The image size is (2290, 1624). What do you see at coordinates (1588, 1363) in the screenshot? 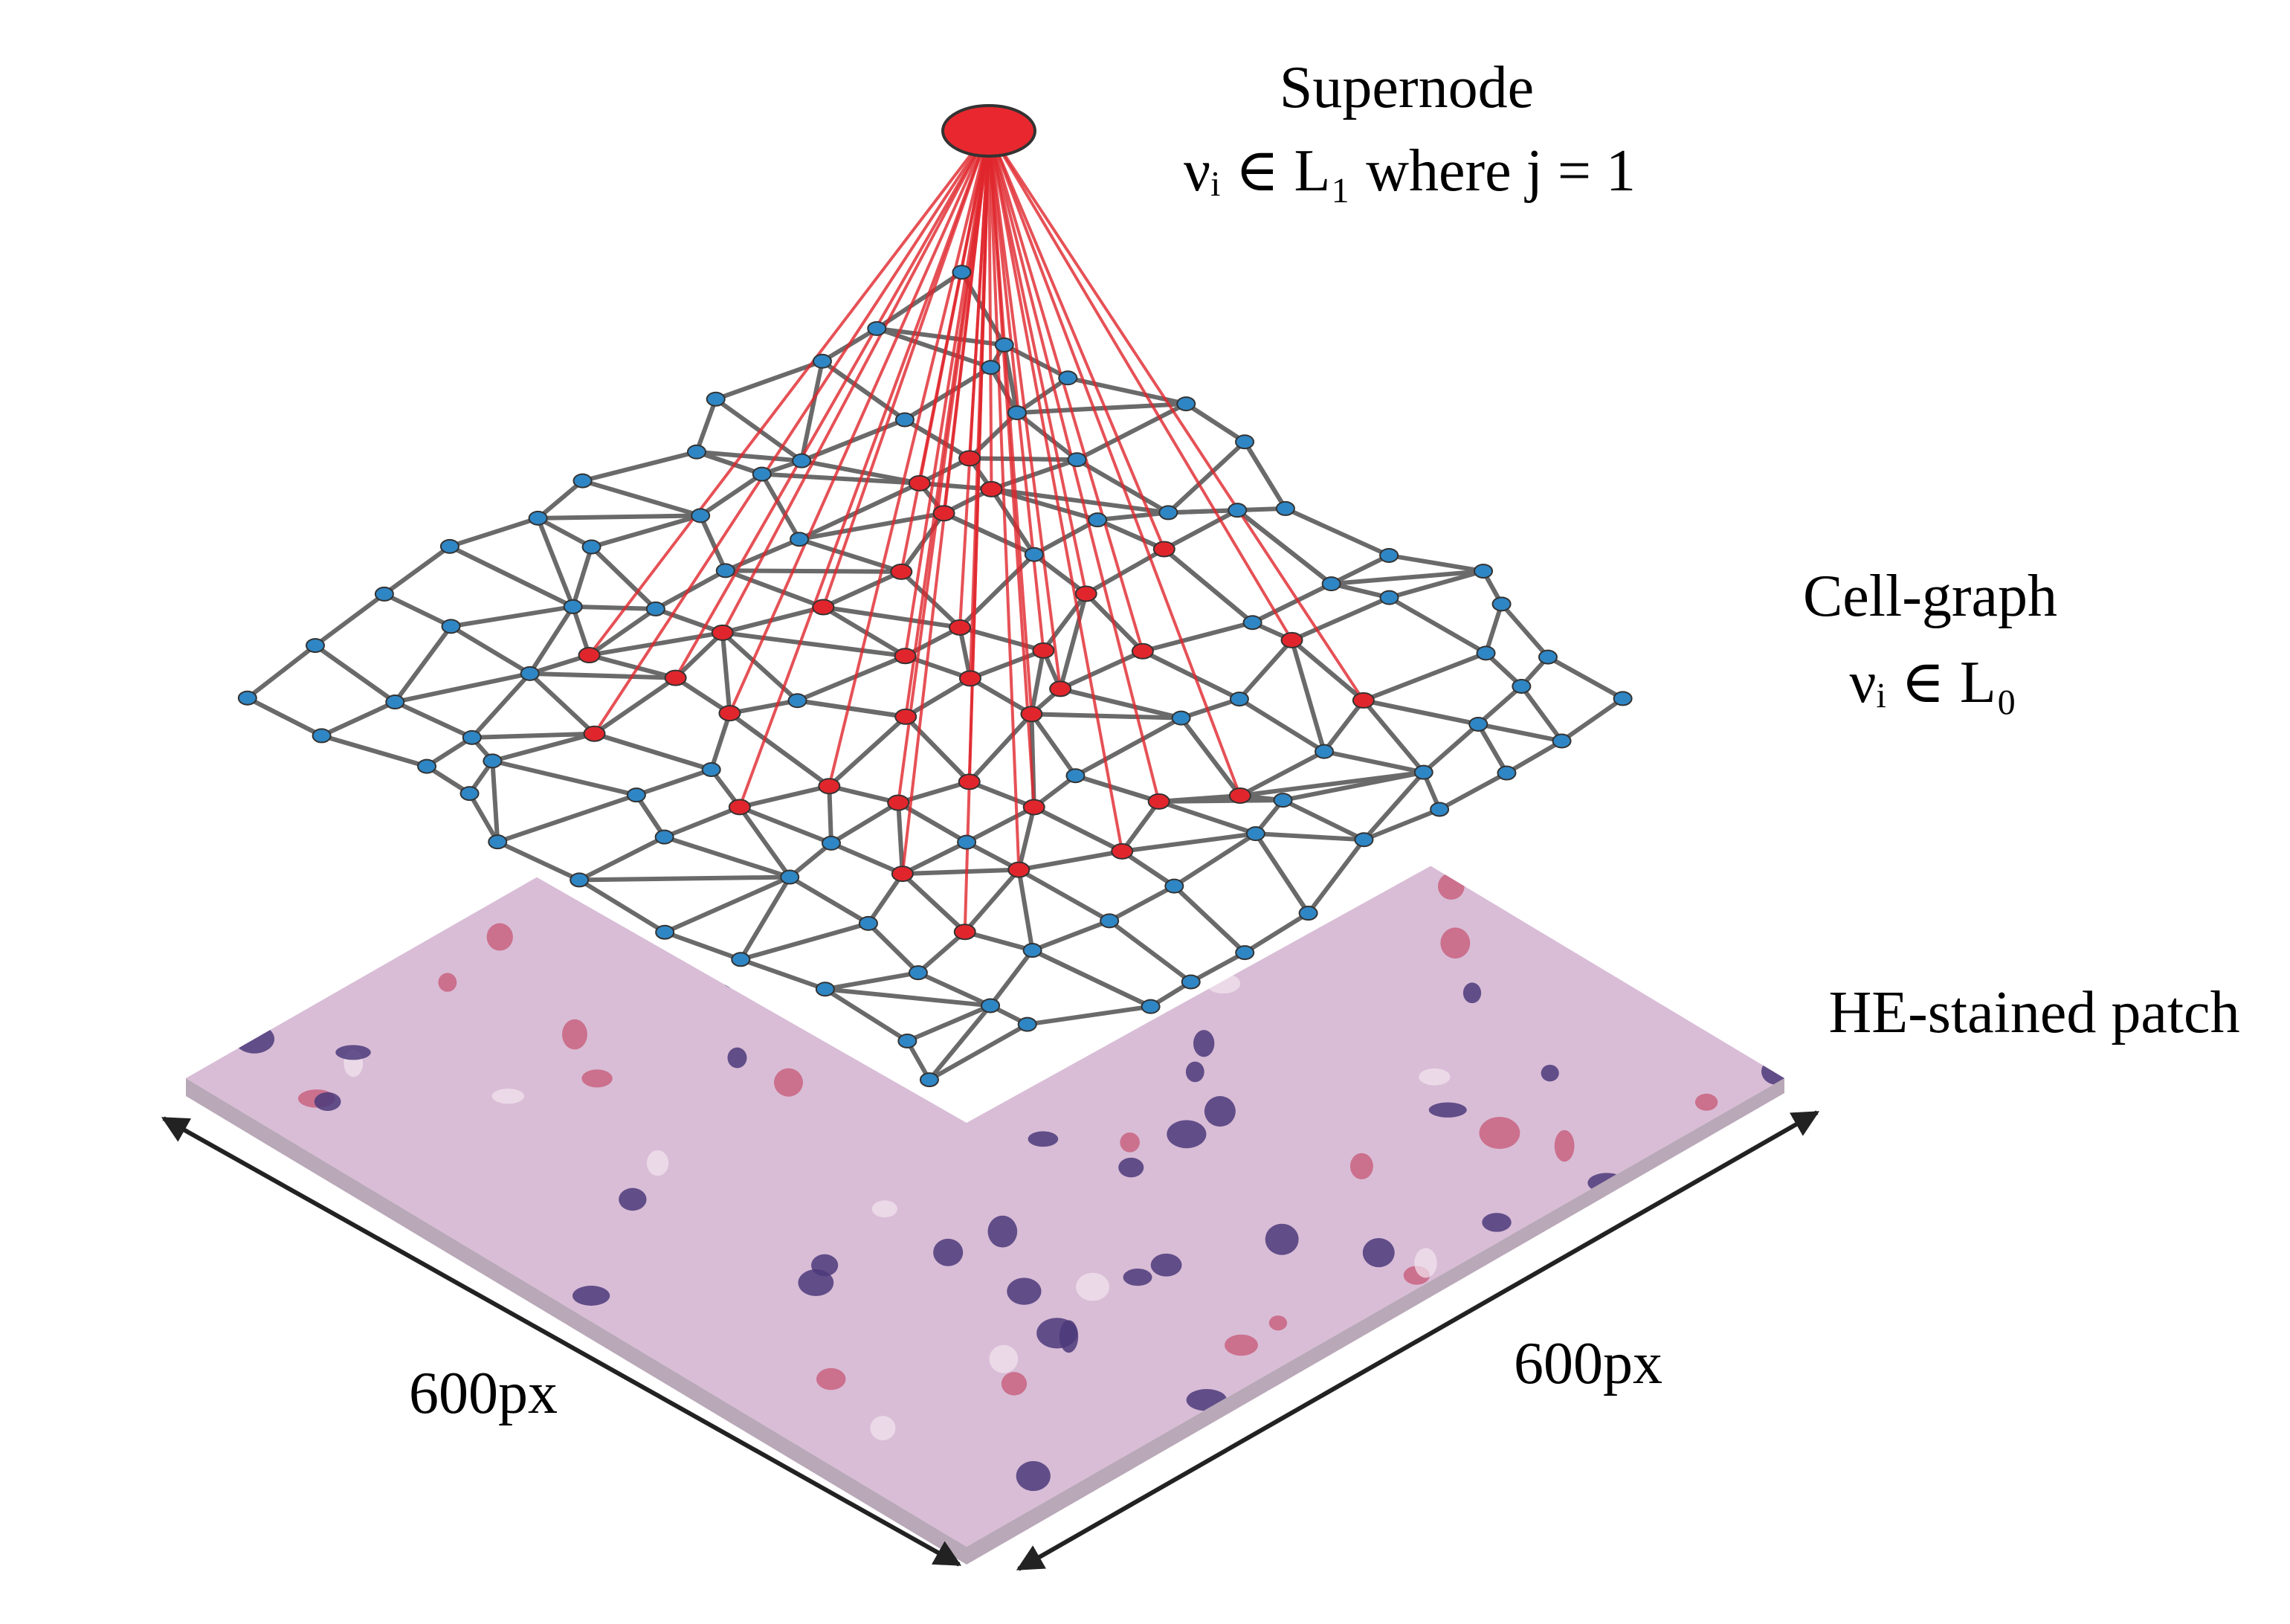
I see `dimension-label: 600px` at bounding box center [1588, 1363].